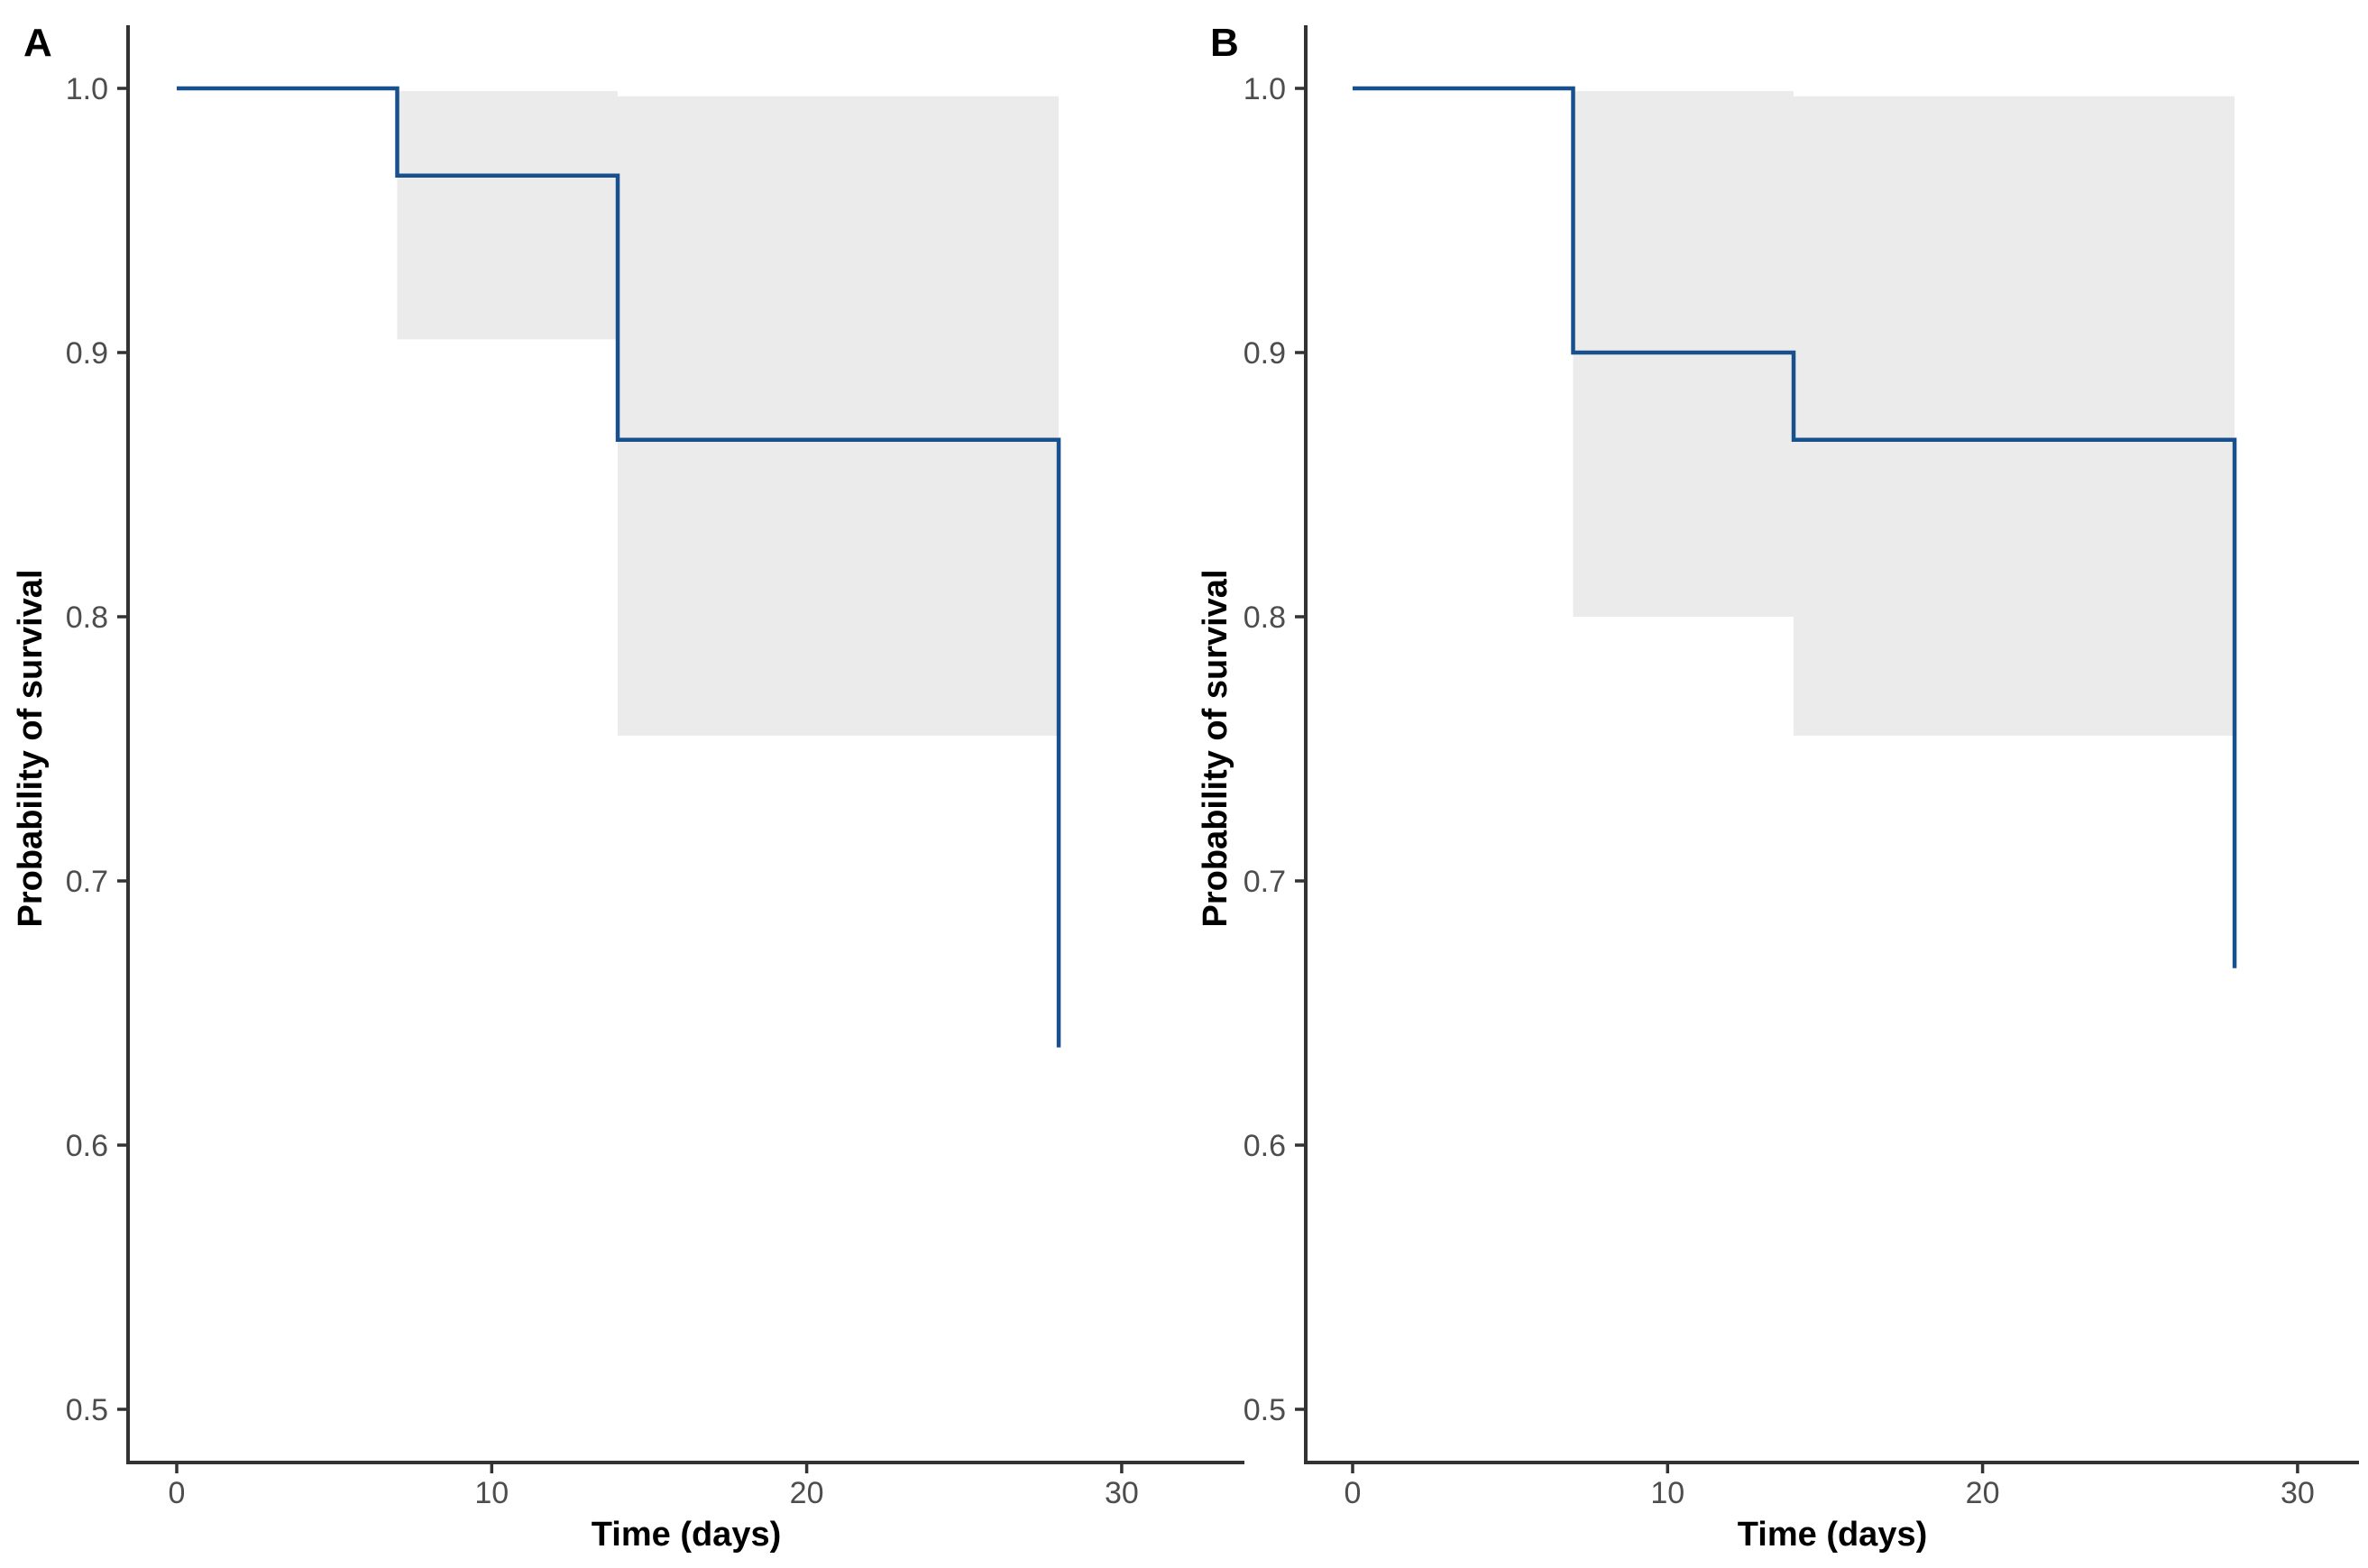  I want to click on panel-letter: A, so click(37, 43).